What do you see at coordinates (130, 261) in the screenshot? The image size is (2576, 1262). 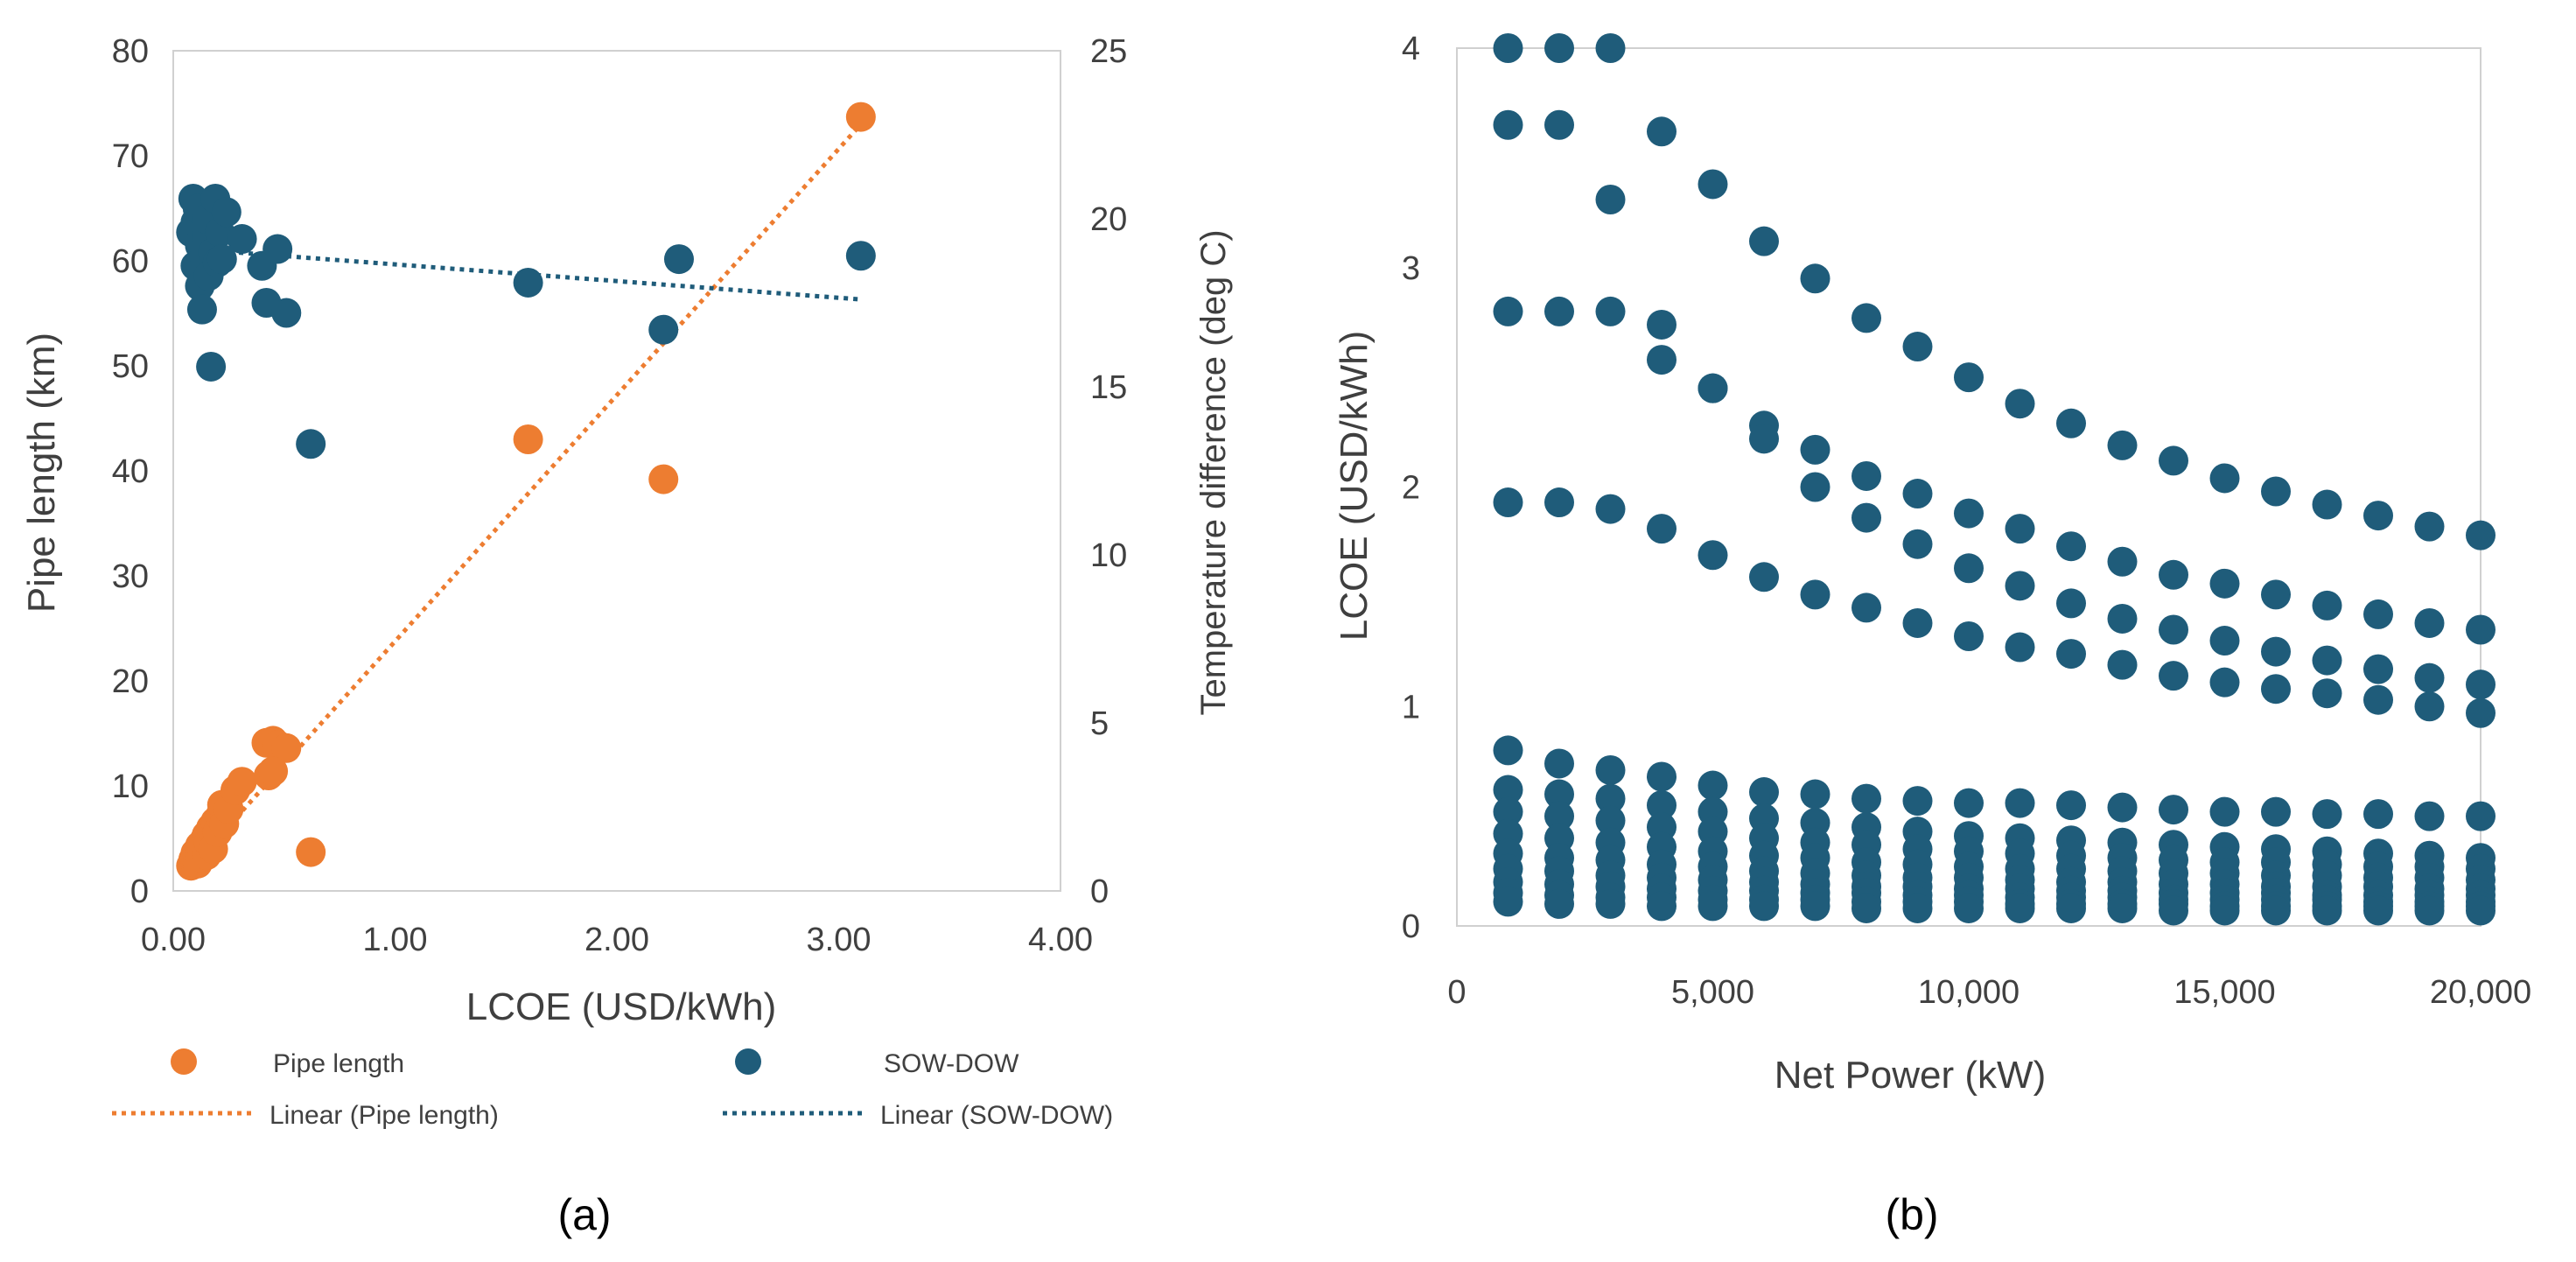 I see `panel-a-y-tick-label: 60` at bounding box center [130, 261].